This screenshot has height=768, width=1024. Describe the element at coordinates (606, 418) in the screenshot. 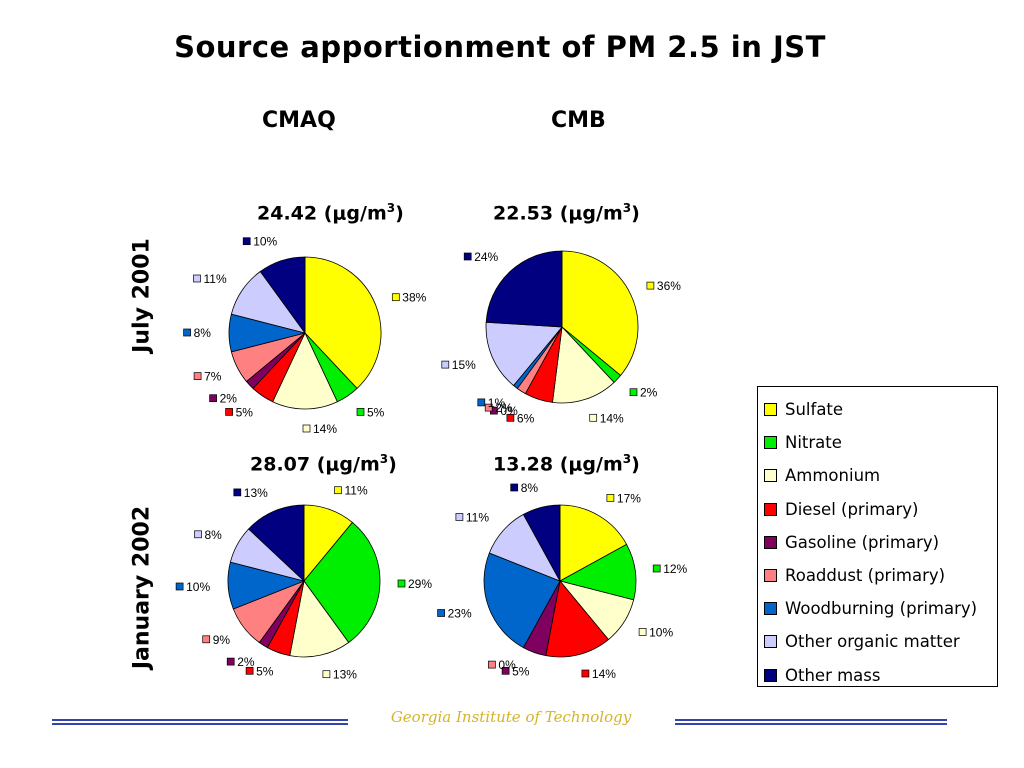

I see `pie-label-ammonium: 14%` at that location.